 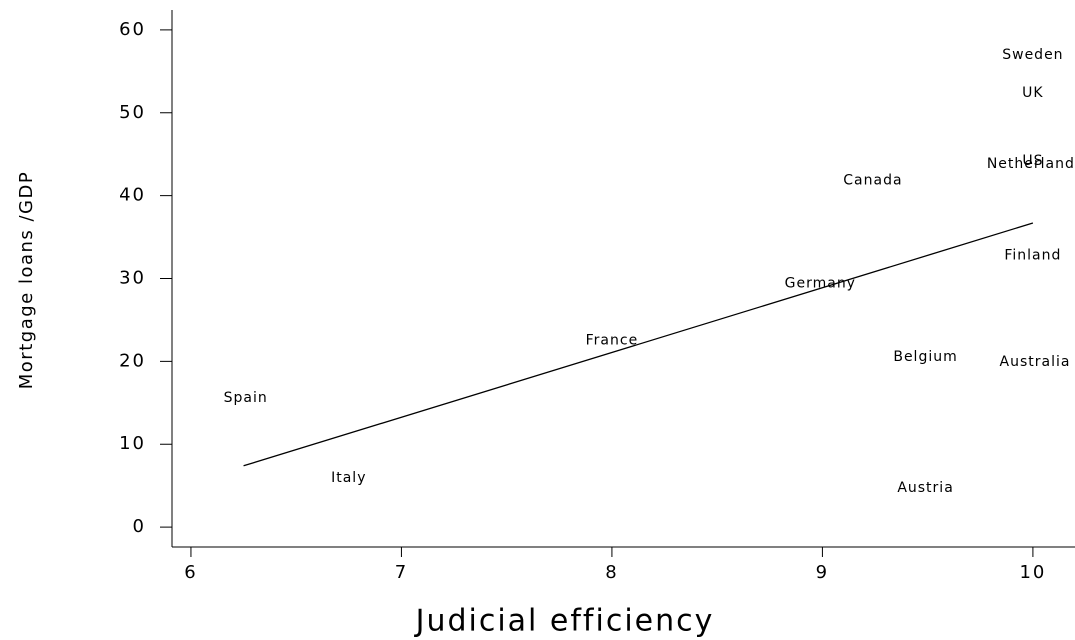 What do you see at coordinates (190, 572) in the screenshot?
I see `x-tick-label: 6` at bounding box center [190, 572].